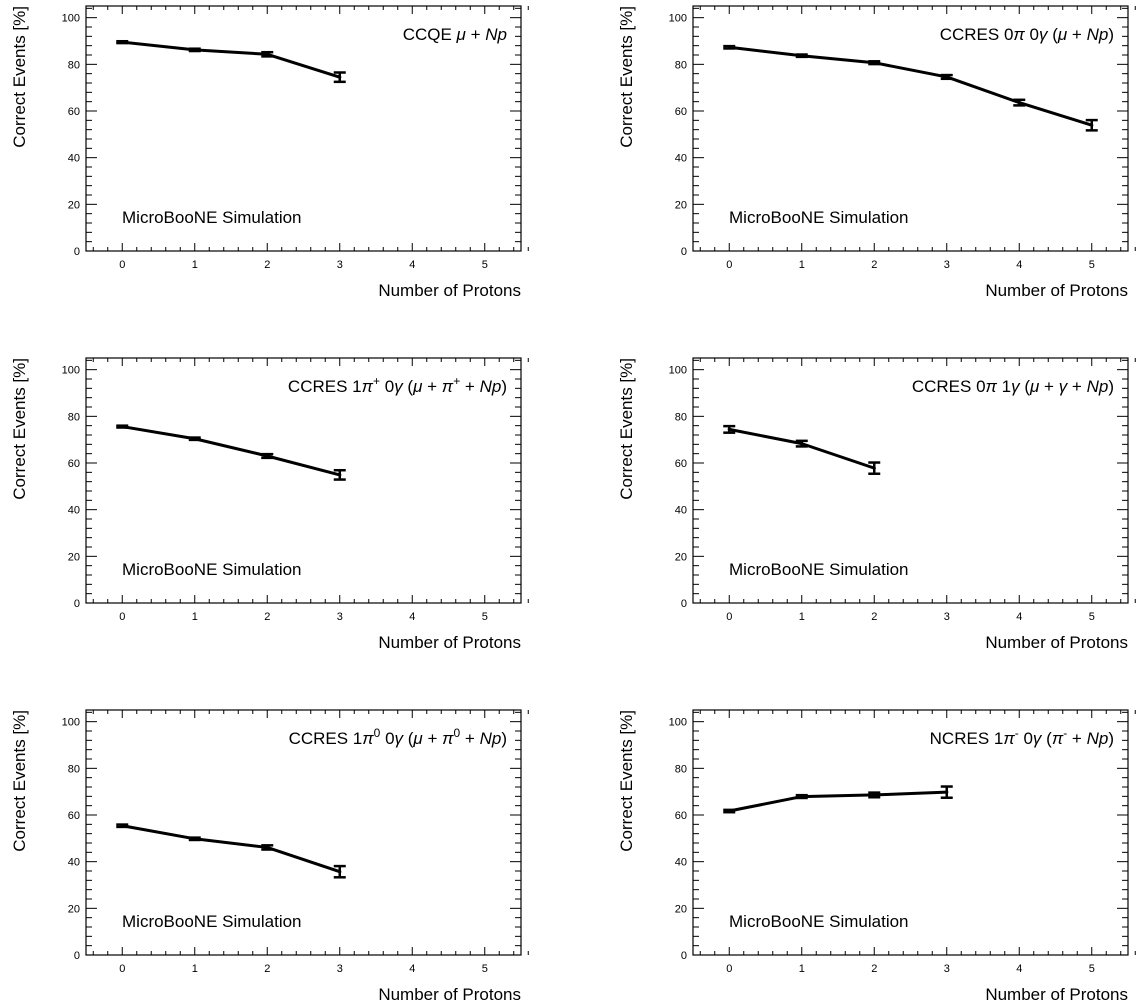  What do you see at coordinates (455, 34) in the screenshot?
I see `chart-title: CCQE μ + Np` at bounding box center [455, 34].